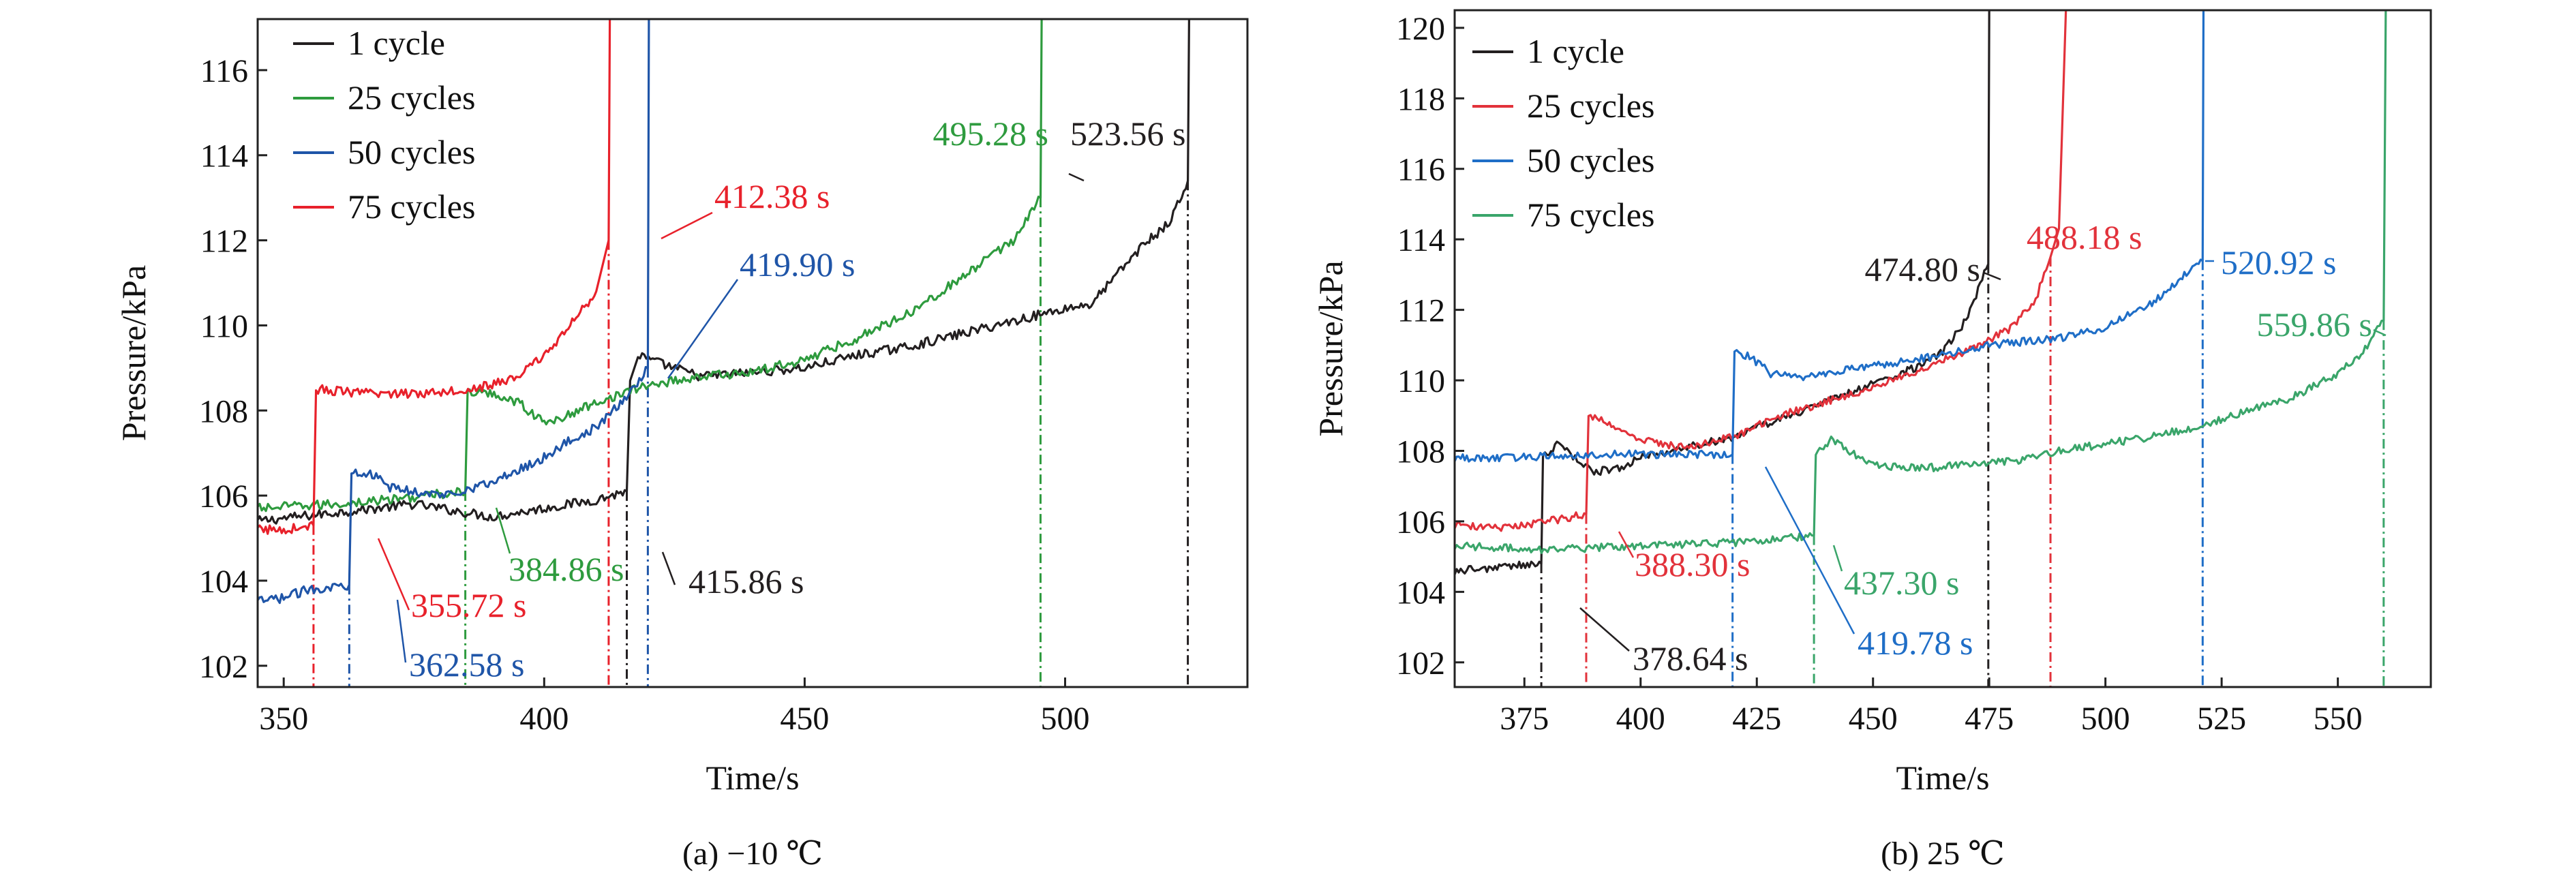 This screenshot has height=884, width=2576. I want to click on x-tick-label: 375, so click(1524, 719).